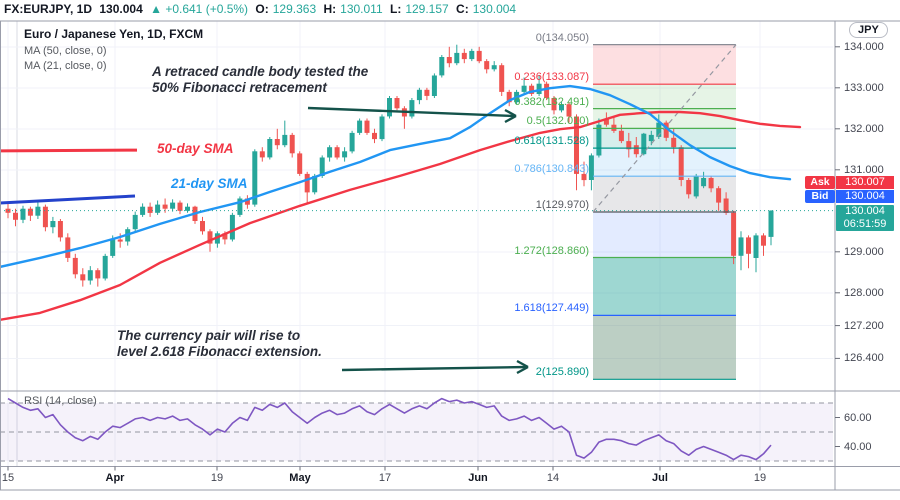 The width and height of the screenshot is (900, 500). What do you see at coordinates (60, 401) in the screenshot?
I see `rsi-legend: RSI (14, close)` at bounding box center [60, 401].